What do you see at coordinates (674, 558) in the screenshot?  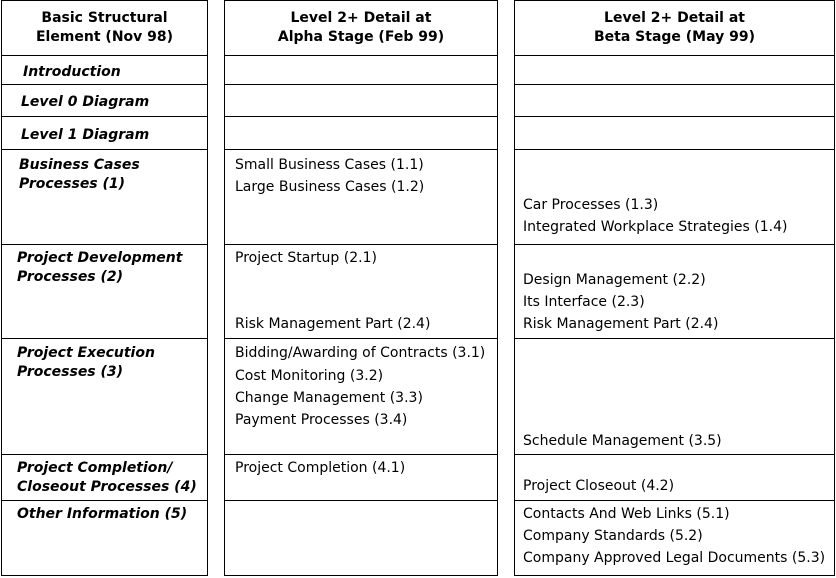 I see `beta-item: Company Approved Legal Documents (5.3)` at bounding box center [674, 558].